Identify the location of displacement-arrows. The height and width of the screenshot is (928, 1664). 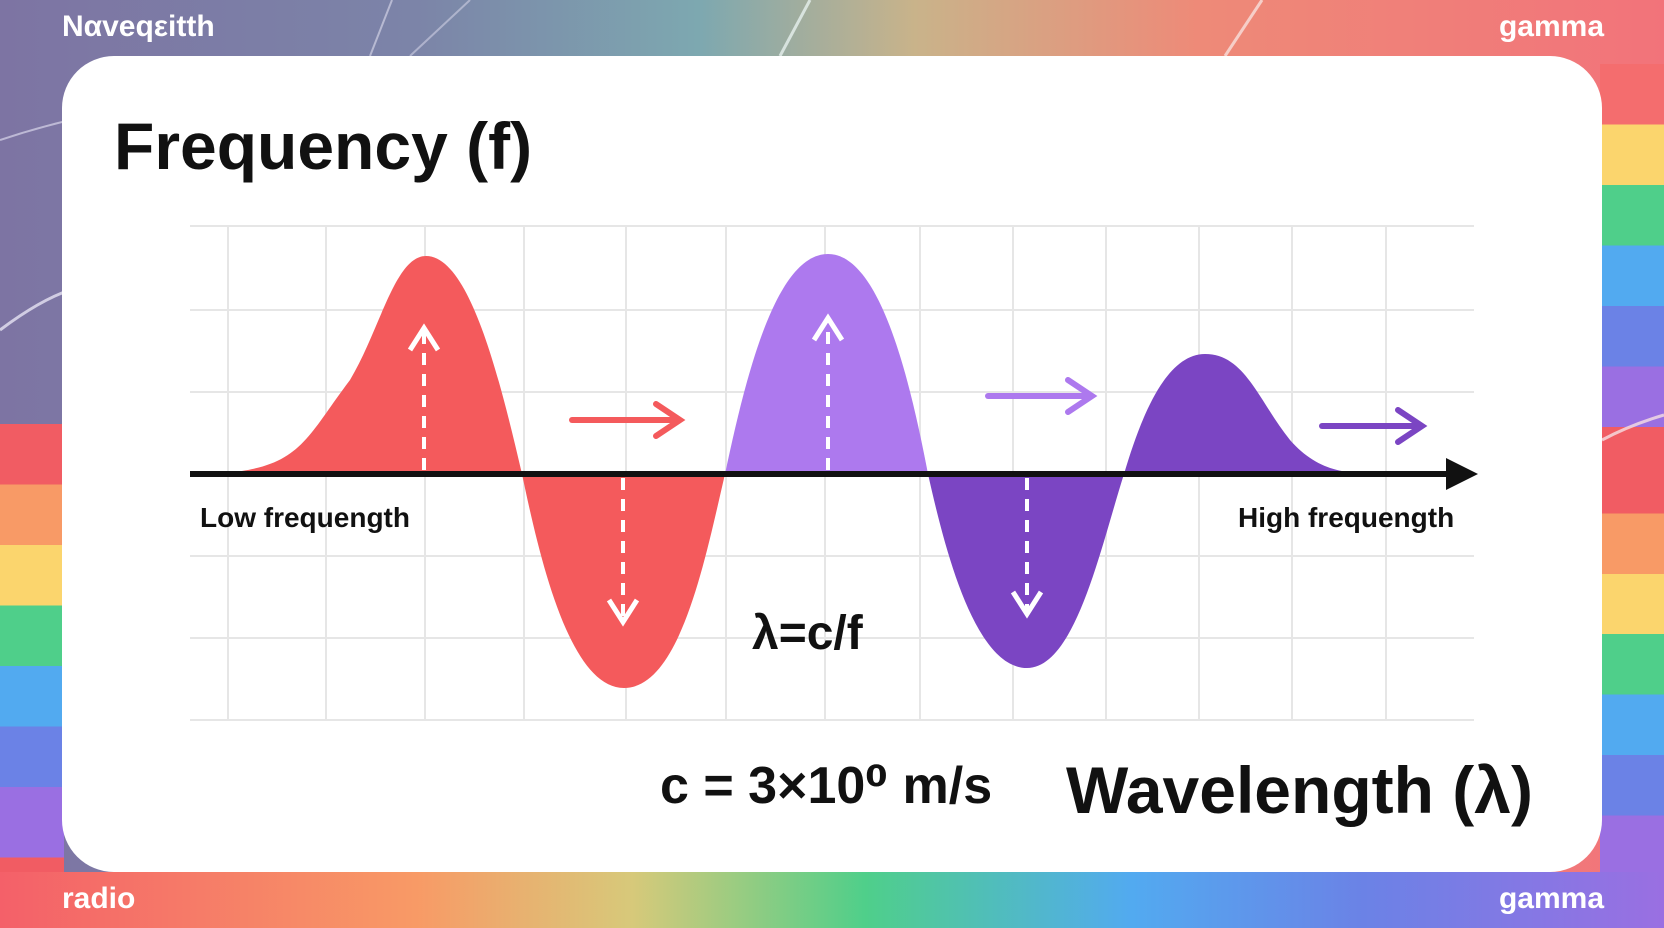
(725, 470).